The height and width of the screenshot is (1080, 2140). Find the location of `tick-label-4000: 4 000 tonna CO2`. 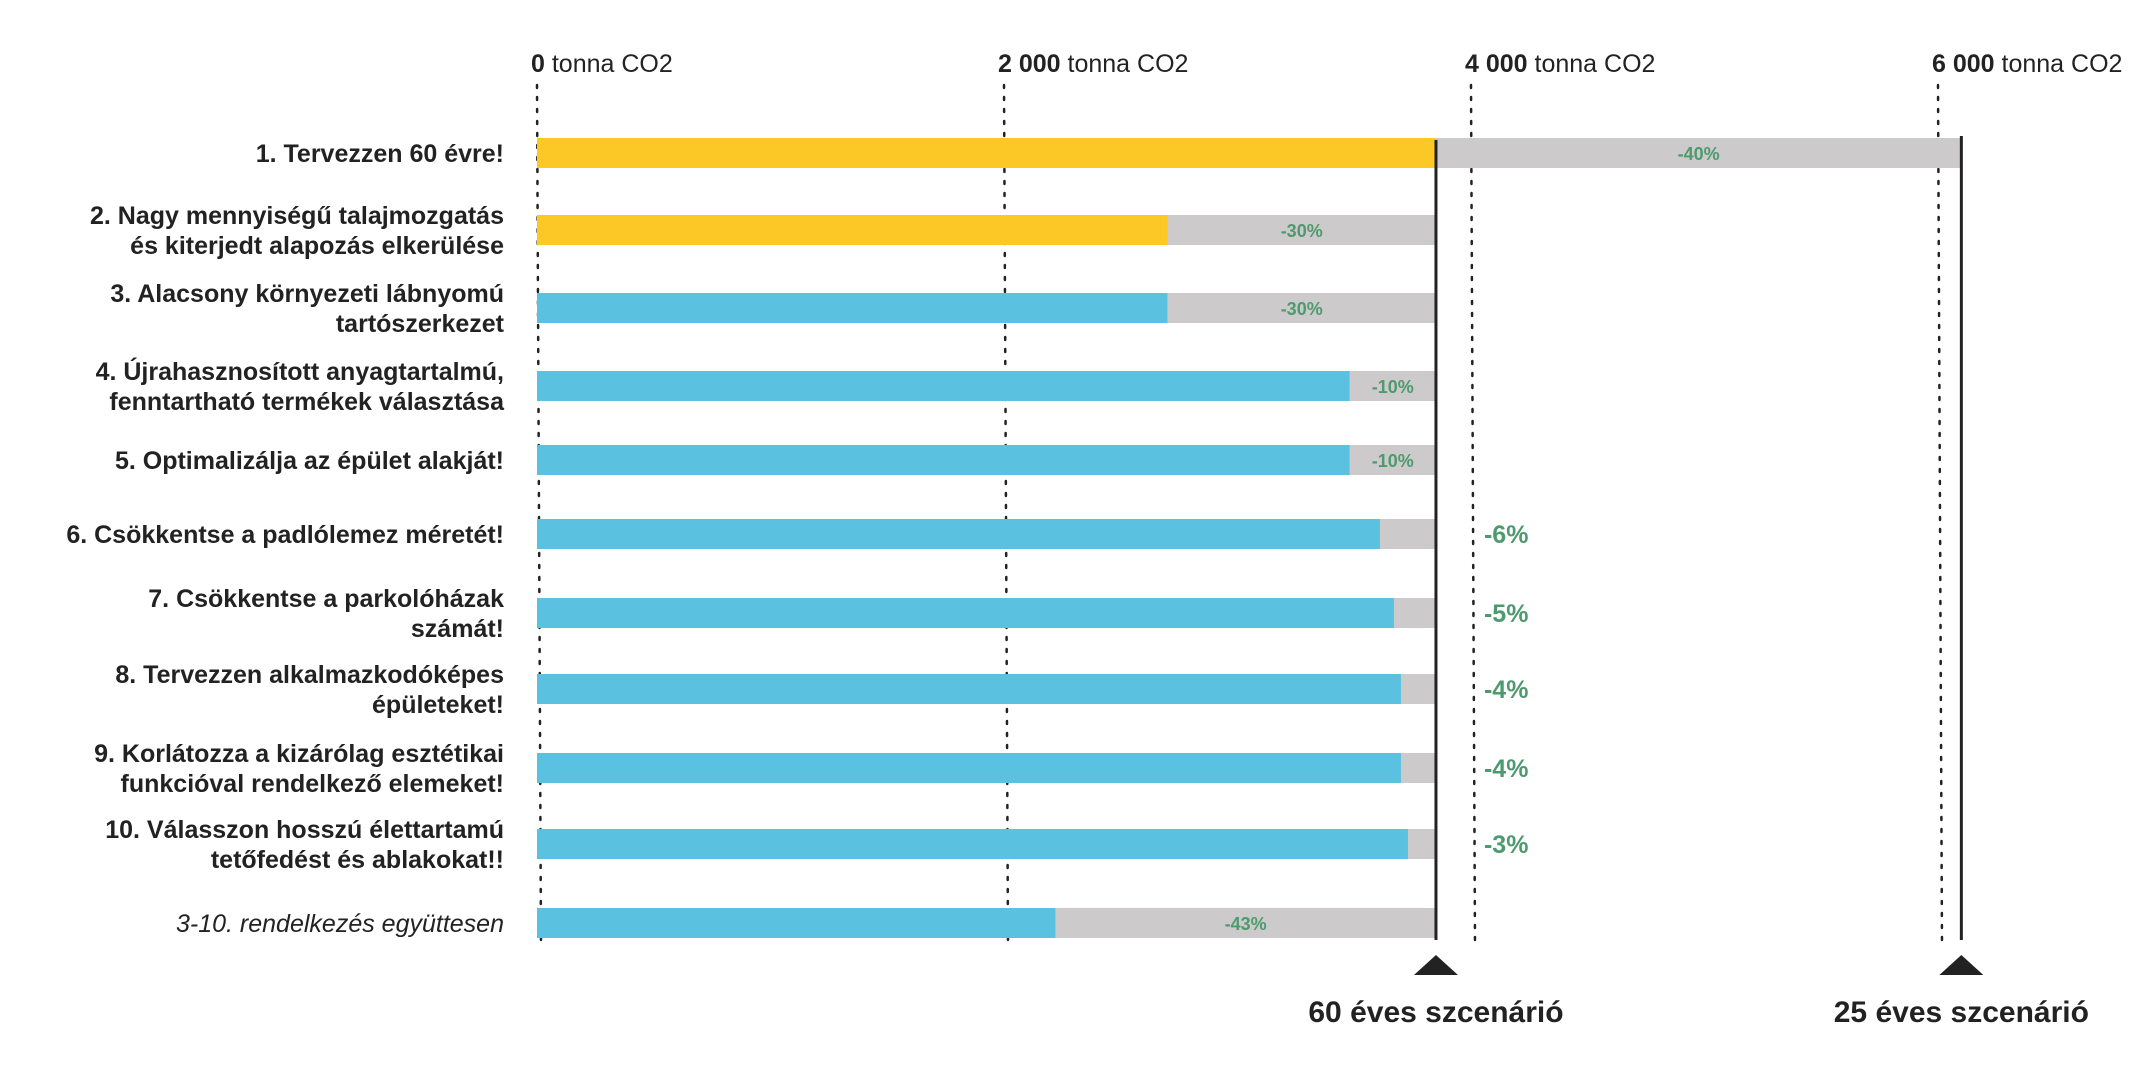

tick-label-4000: 4 000 tonna CO2 is located at coordinates (1560, 64).